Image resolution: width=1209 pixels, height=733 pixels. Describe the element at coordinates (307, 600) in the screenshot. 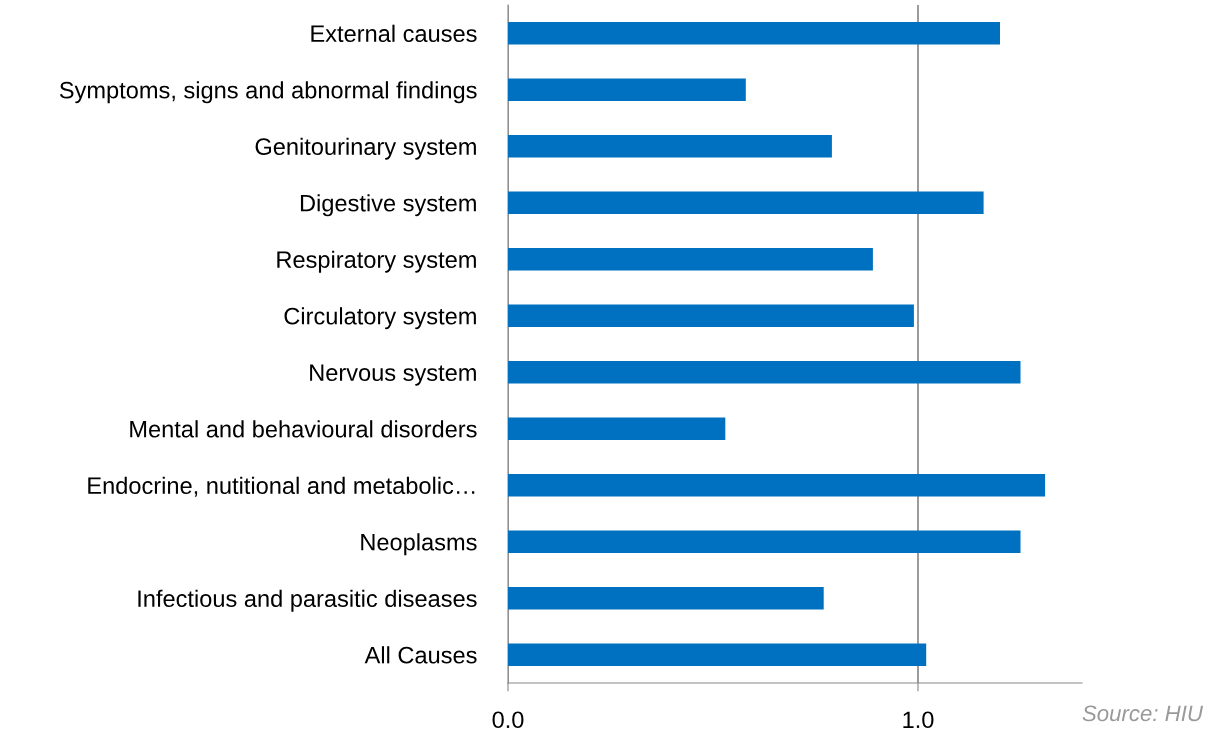

I see `y-tick-label: Infectious and parasitic diseases` at that location.